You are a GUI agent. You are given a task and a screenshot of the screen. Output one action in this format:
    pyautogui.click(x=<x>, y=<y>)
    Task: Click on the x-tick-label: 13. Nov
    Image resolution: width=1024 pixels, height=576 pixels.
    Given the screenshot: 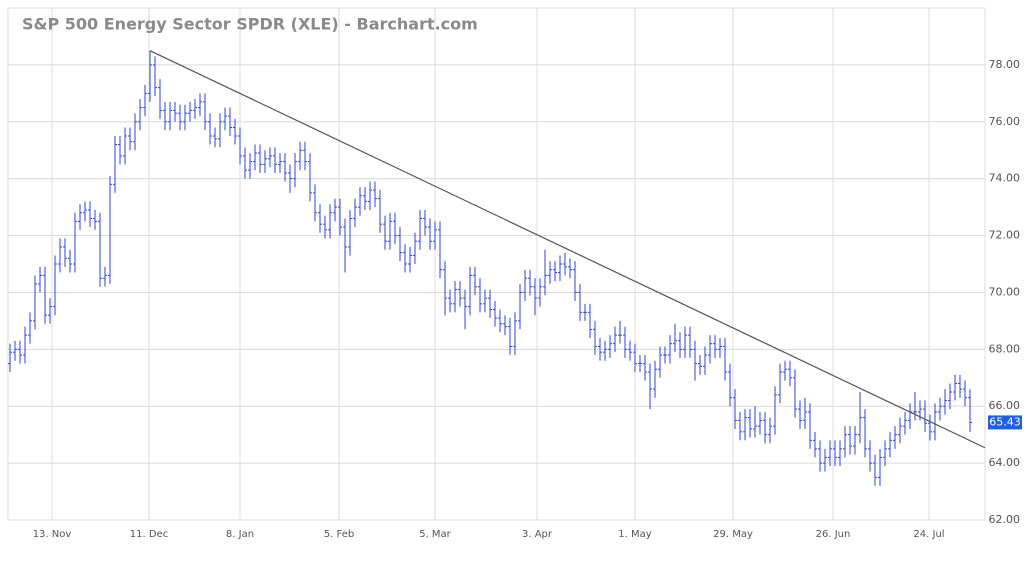 What is the action you would take?
    pyautogui.click(x=52, y=534)
    